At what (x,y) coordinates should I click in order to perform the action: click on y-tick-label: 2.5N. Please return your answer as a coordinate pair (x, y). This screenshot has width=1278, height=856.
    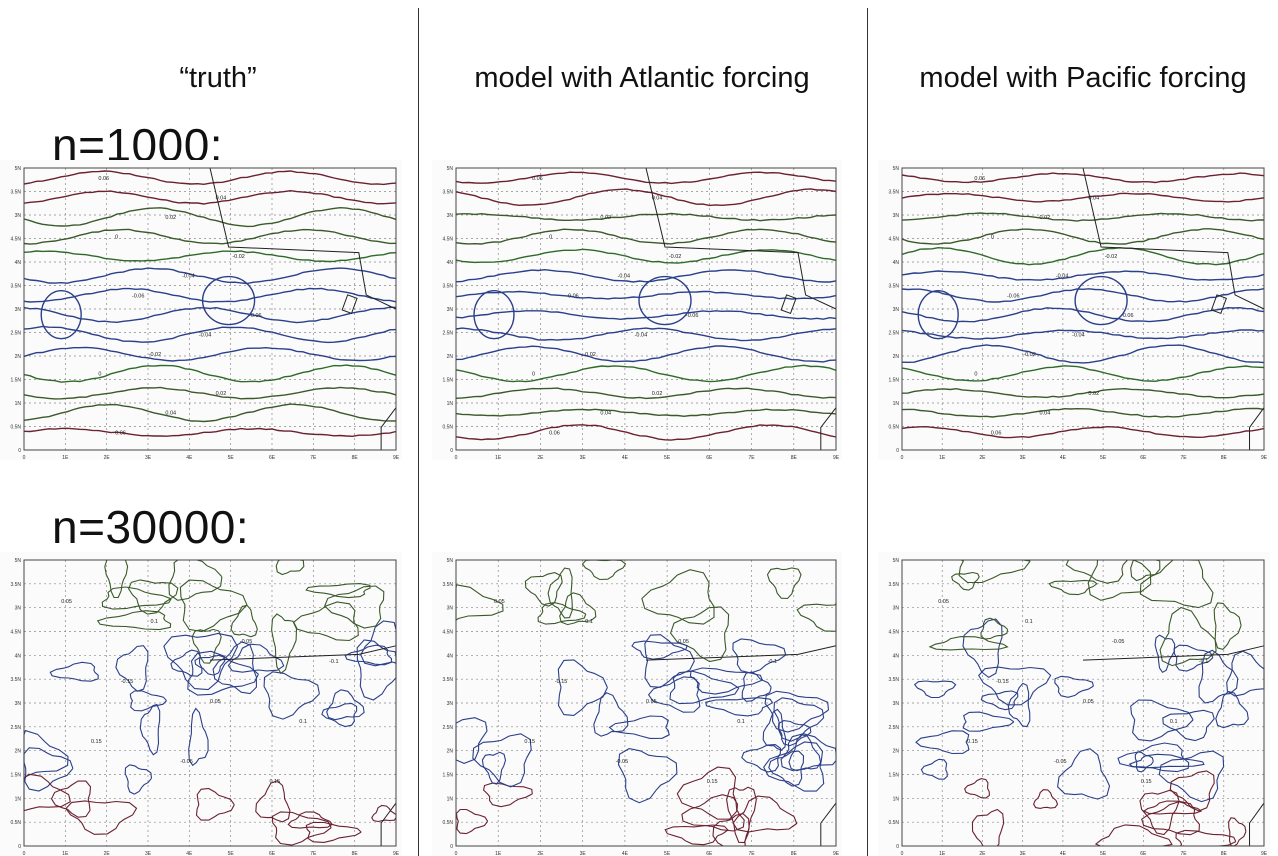
    Looking at the image, I should click on (15, 728).